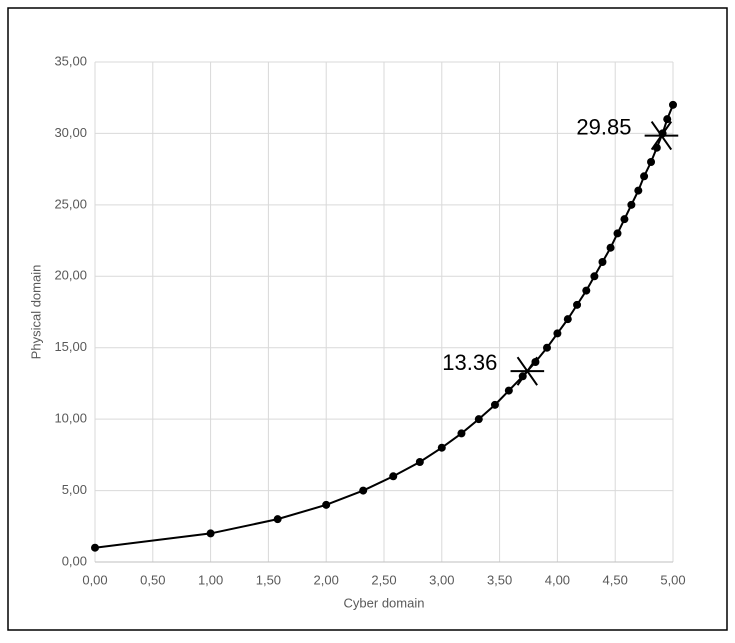  Describe the element at coordinates (384, 602) in the screenshot. I see `x-axis-label: Cyber domain` at that location.